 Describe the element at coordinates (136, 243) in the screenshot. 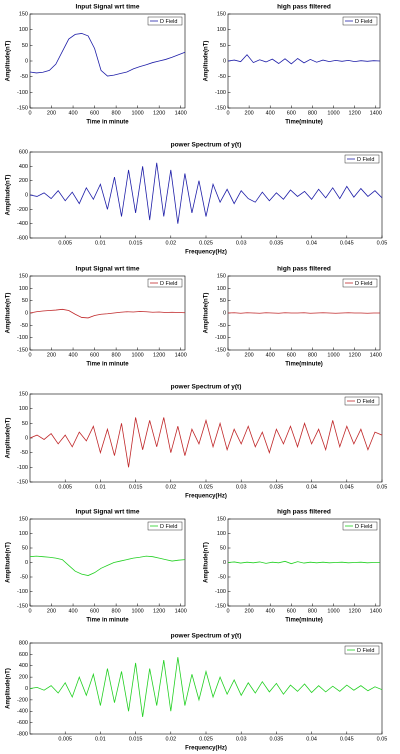

I see `x-tick-label: 0.015` at that location.